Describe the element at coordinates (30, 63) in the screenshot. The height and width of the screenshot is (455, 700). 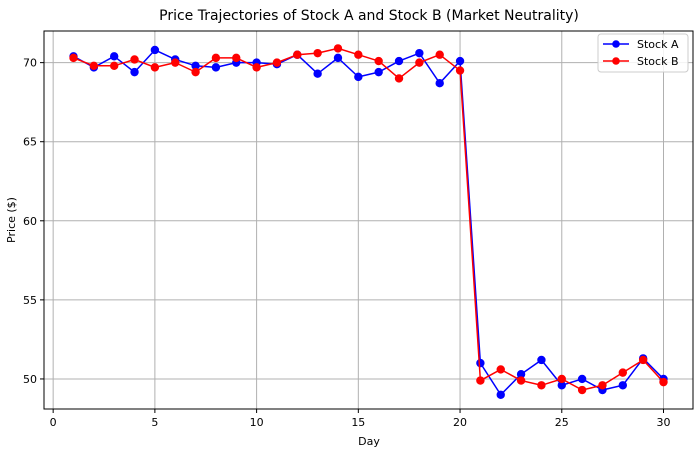
I see `y-tick-label: 70` at that location.